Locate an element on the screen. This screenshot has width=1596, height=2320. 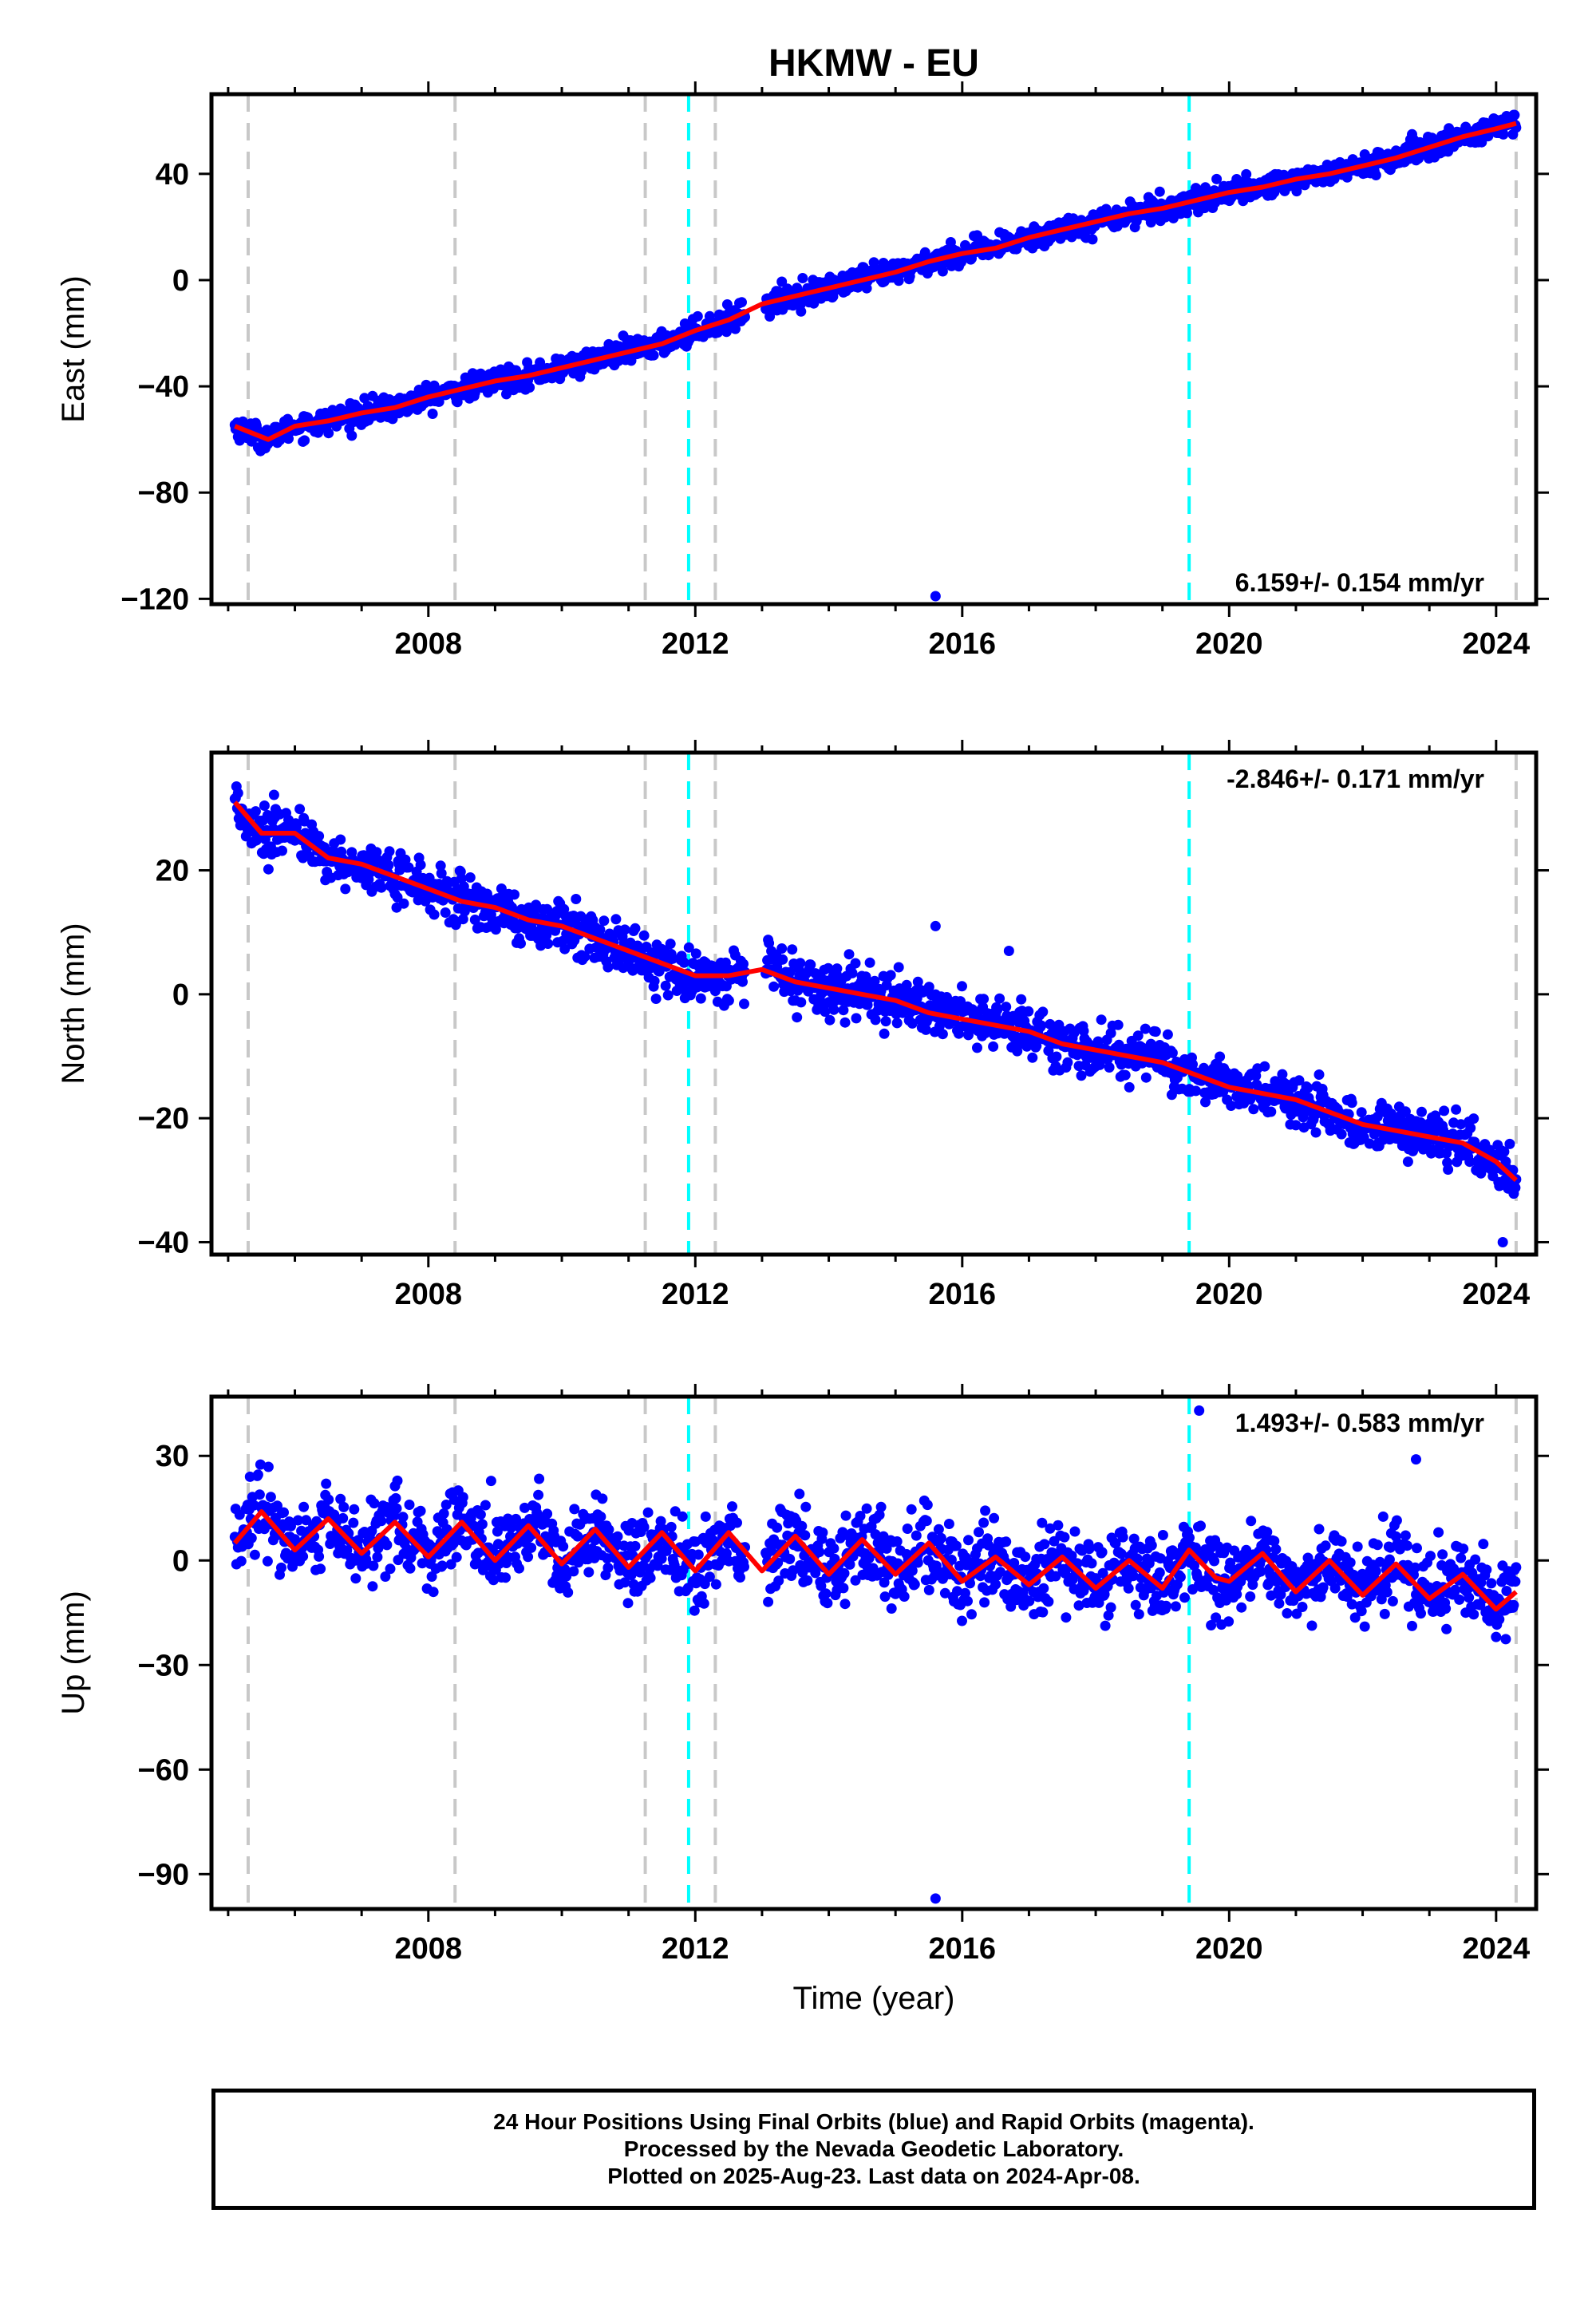
x-tick-label: 2024 is located at coordinates (1497, 1949).